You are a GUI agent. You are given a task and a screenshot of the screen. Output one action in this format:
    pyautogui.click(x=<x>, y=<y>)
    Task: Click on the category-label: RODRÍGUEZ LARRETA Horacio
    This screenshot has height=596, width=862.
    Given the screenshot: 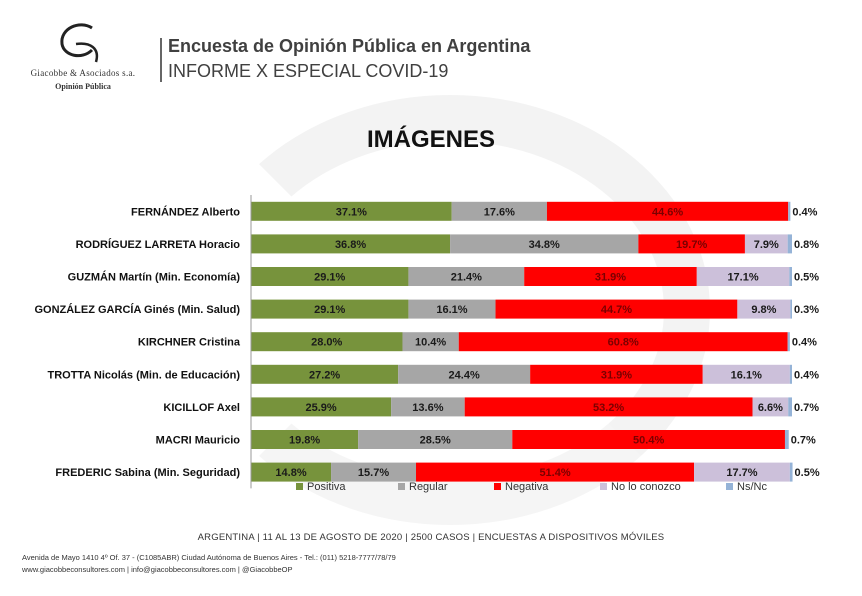 What is the action you would take?
    pyautogui.click(x=158, y=244)
    